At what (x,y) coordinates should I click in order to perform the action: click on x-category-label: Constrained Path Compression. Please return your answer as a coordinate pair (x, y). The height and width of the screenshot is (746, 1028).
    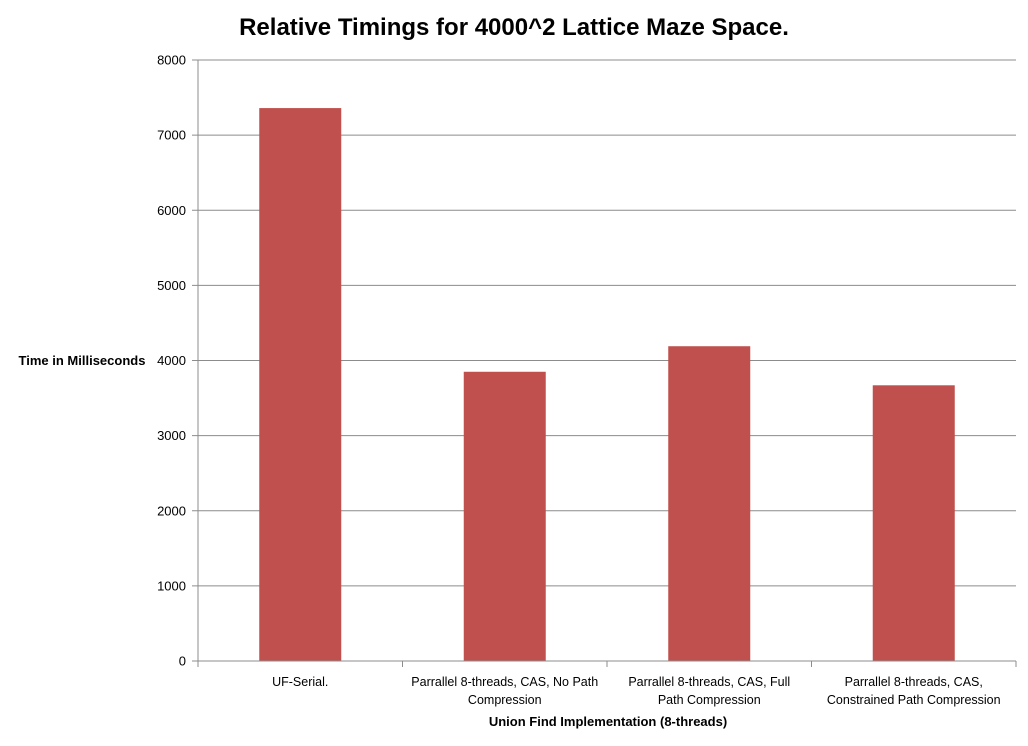
    Looking at the image, I should click on (914, 700).